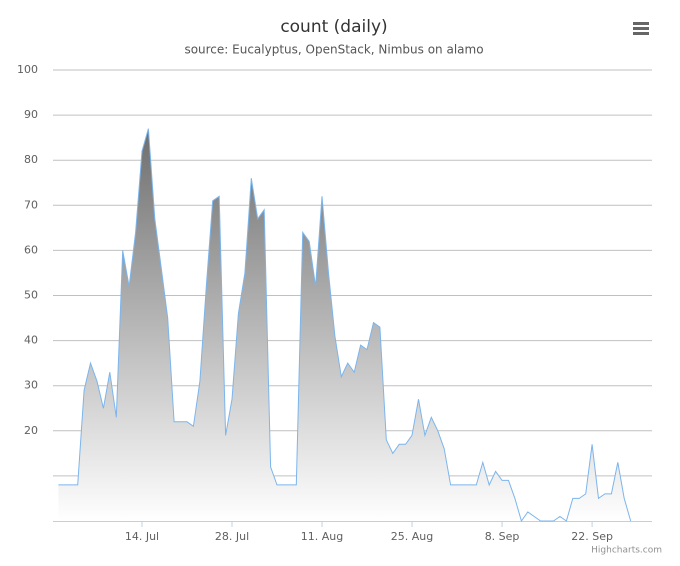 The height and width of the screenshot is (566, 680). I want to click on y-tick-label: 60, so click(31, 249).